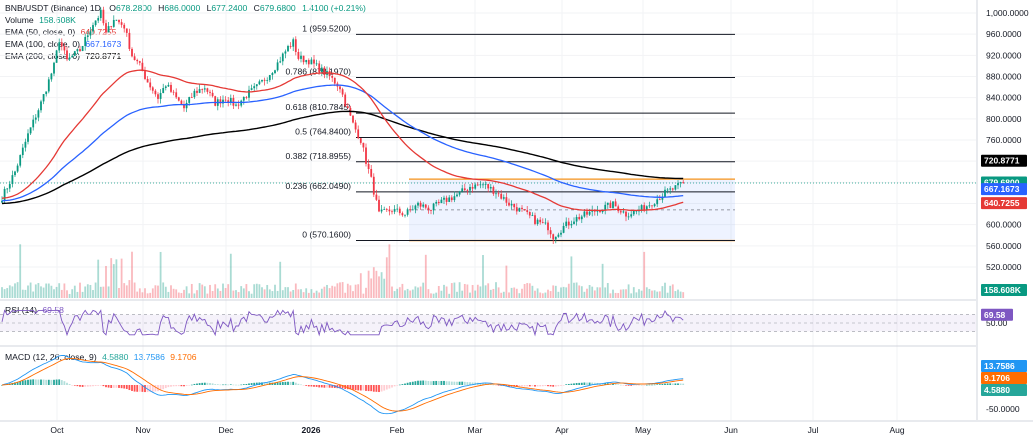 Image resolution: width=1033 pixels, height=440 pixels. What do you see at coordinates (115, 357) in the screenshot?
I see `macd-hist-value: 4.5880` at bounding box center [115, 357].